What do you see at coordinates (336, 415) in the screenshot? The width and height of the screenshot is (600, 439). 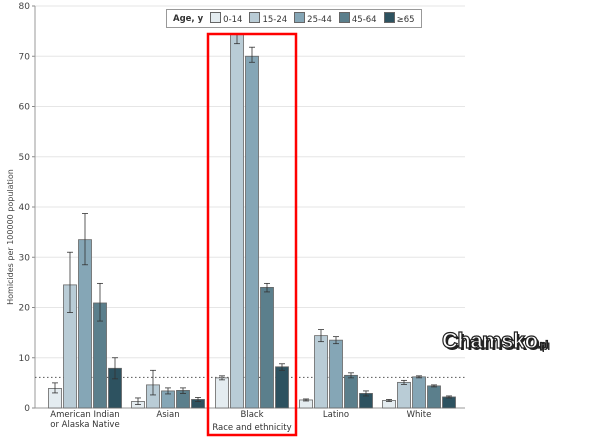 I see `category-label: Latino` at bounding box center [336, 415].